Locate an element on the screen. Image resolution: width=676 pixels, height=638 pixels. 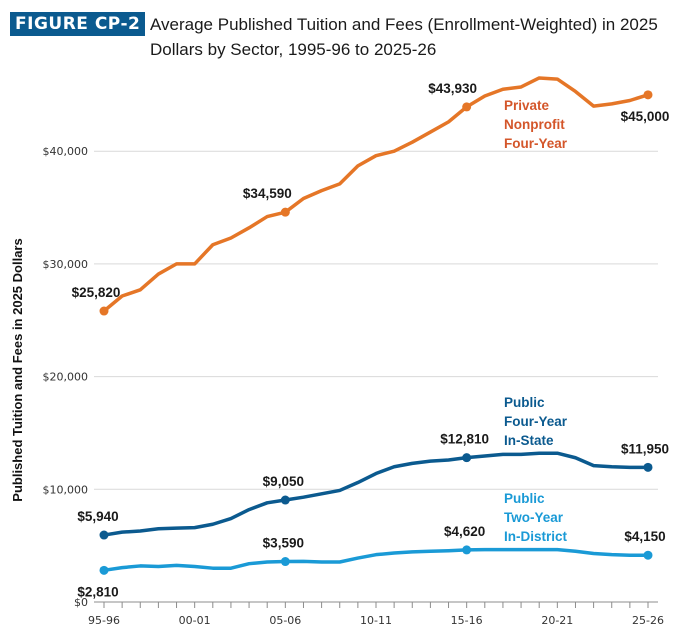
series-label-line: Two-Year is located at coordinates (534, 517).